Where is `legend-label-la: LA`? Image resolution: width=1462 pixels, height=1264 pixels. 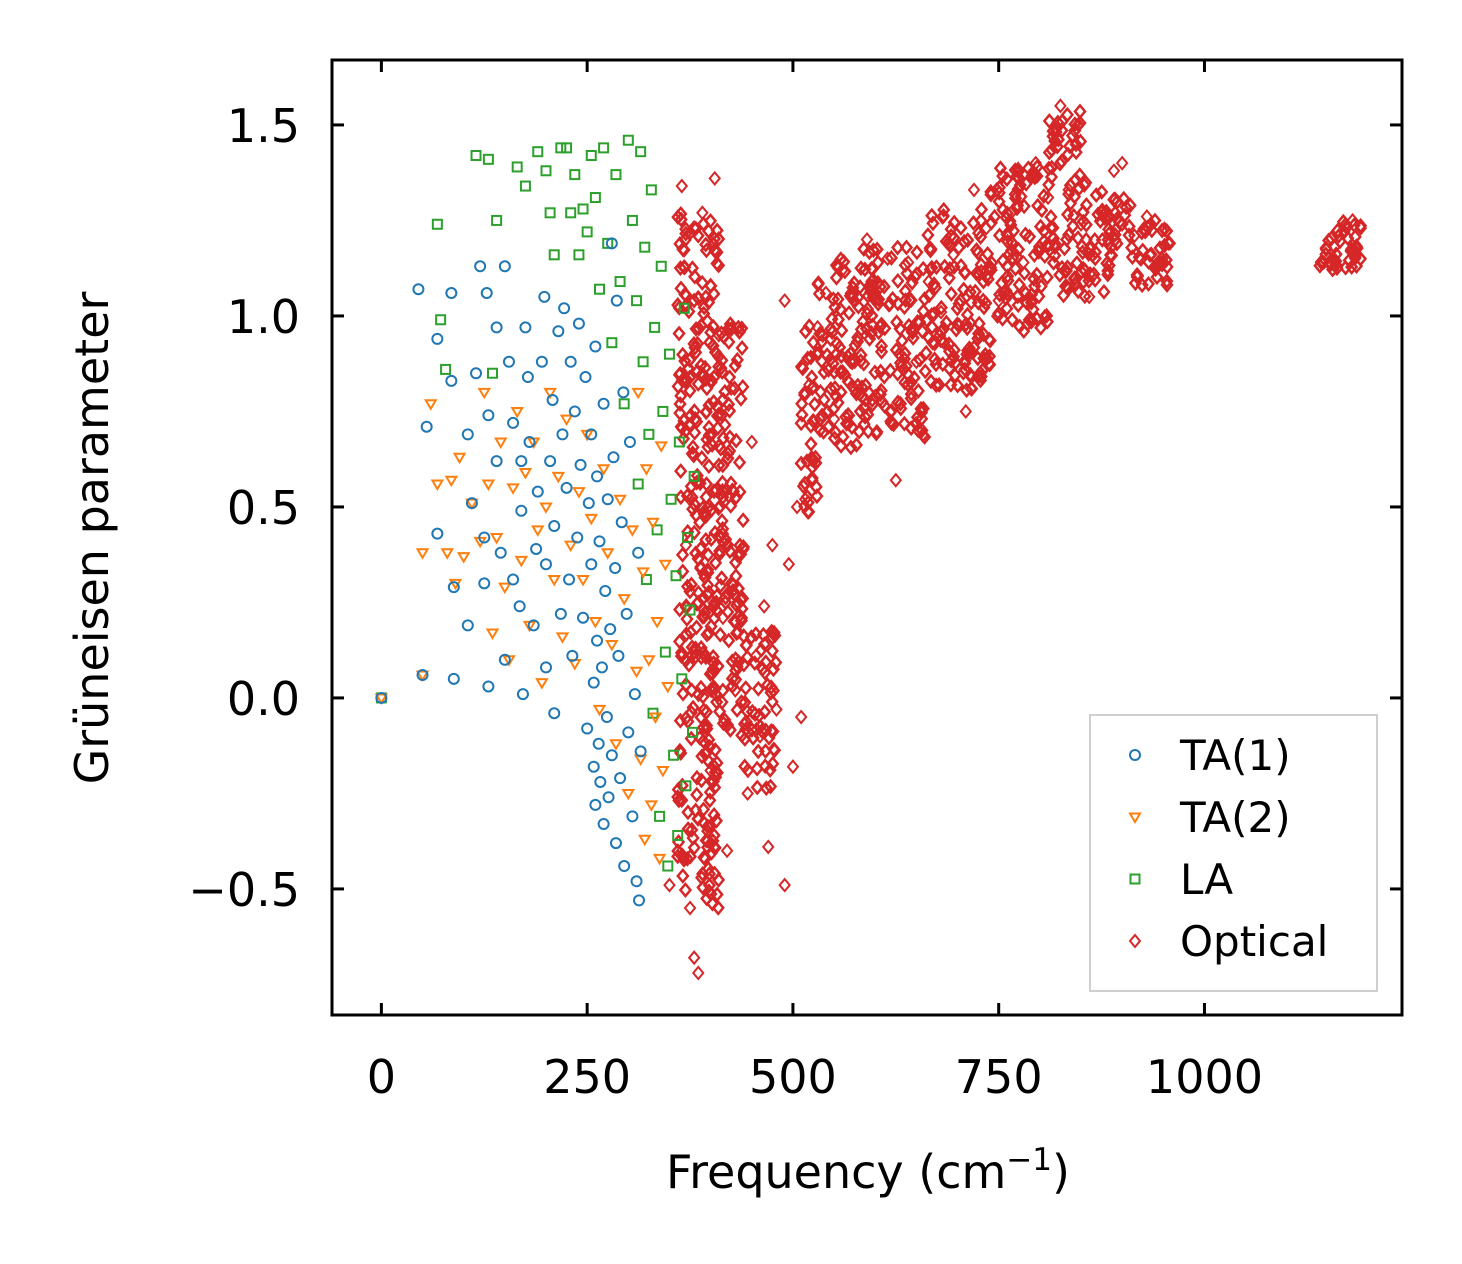 legend-label-la: LA is located at coordinates (1206, 879).